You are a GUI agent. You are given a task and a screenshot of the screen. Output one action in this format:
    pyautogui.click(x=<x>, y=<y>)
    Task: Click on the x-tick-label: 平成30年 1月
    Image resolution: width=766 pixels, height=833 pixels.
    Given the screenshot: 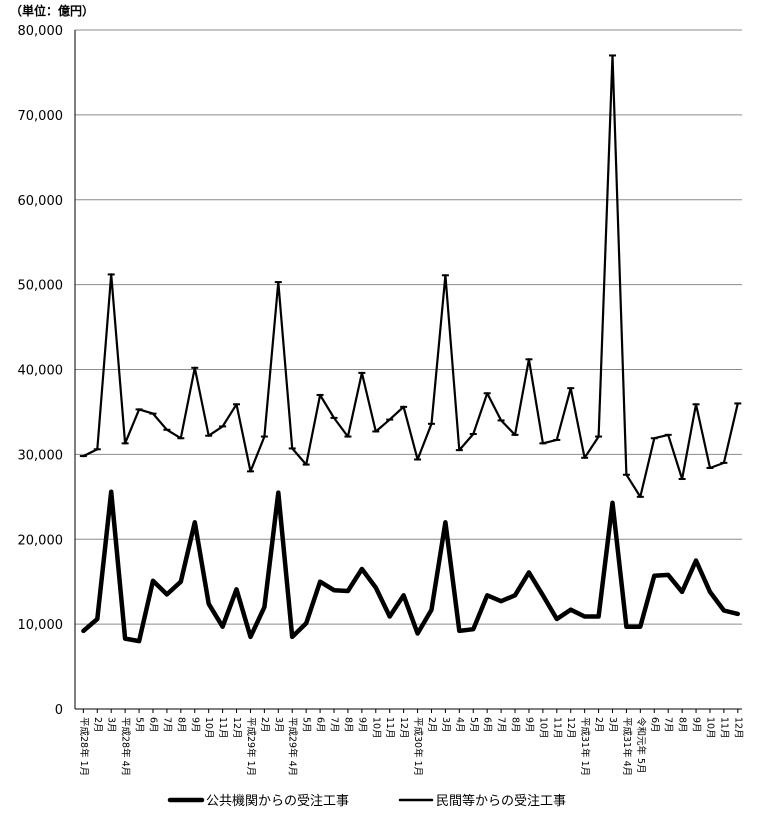 What is the action you would take?
    pyautogui.click(x=418, y=746)
    